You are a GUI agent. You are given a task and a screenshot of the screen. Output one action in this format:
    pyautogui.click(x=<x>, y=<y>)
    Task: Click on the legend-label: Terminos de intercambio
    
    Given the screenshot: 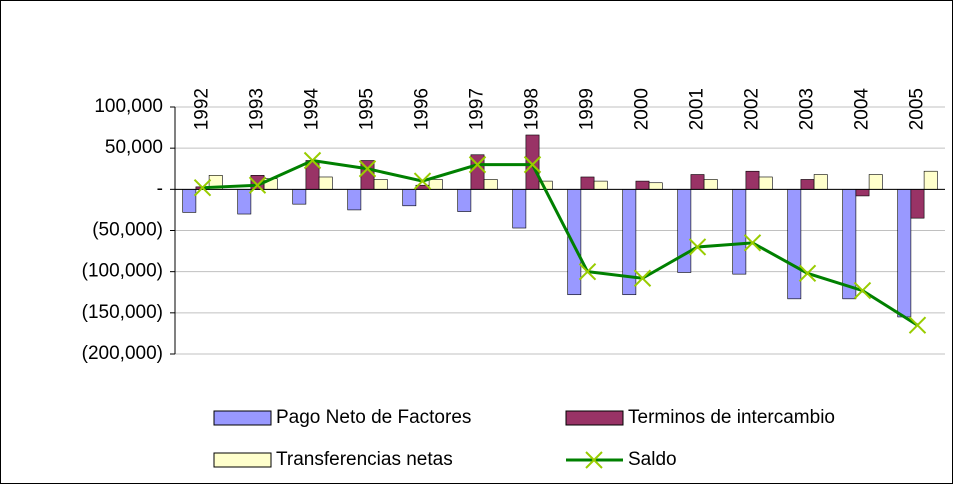 What is the action you would take?
    pyautogui.click(x=731, y=417)
    